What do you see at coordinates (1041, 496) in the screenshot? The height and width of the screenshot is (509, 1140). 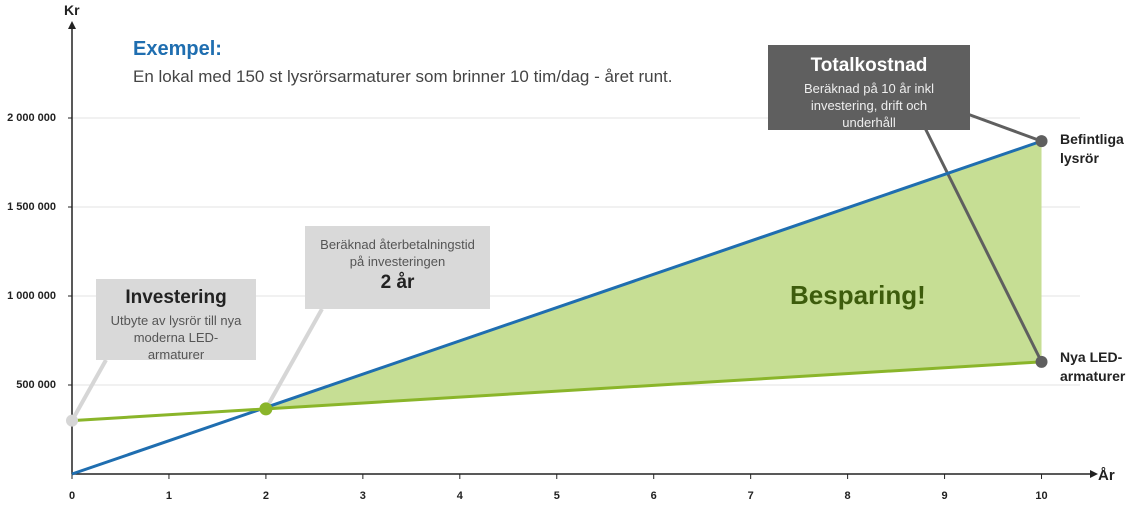 I see `x-tick-label: 10` at bounding box center [1041, 496].